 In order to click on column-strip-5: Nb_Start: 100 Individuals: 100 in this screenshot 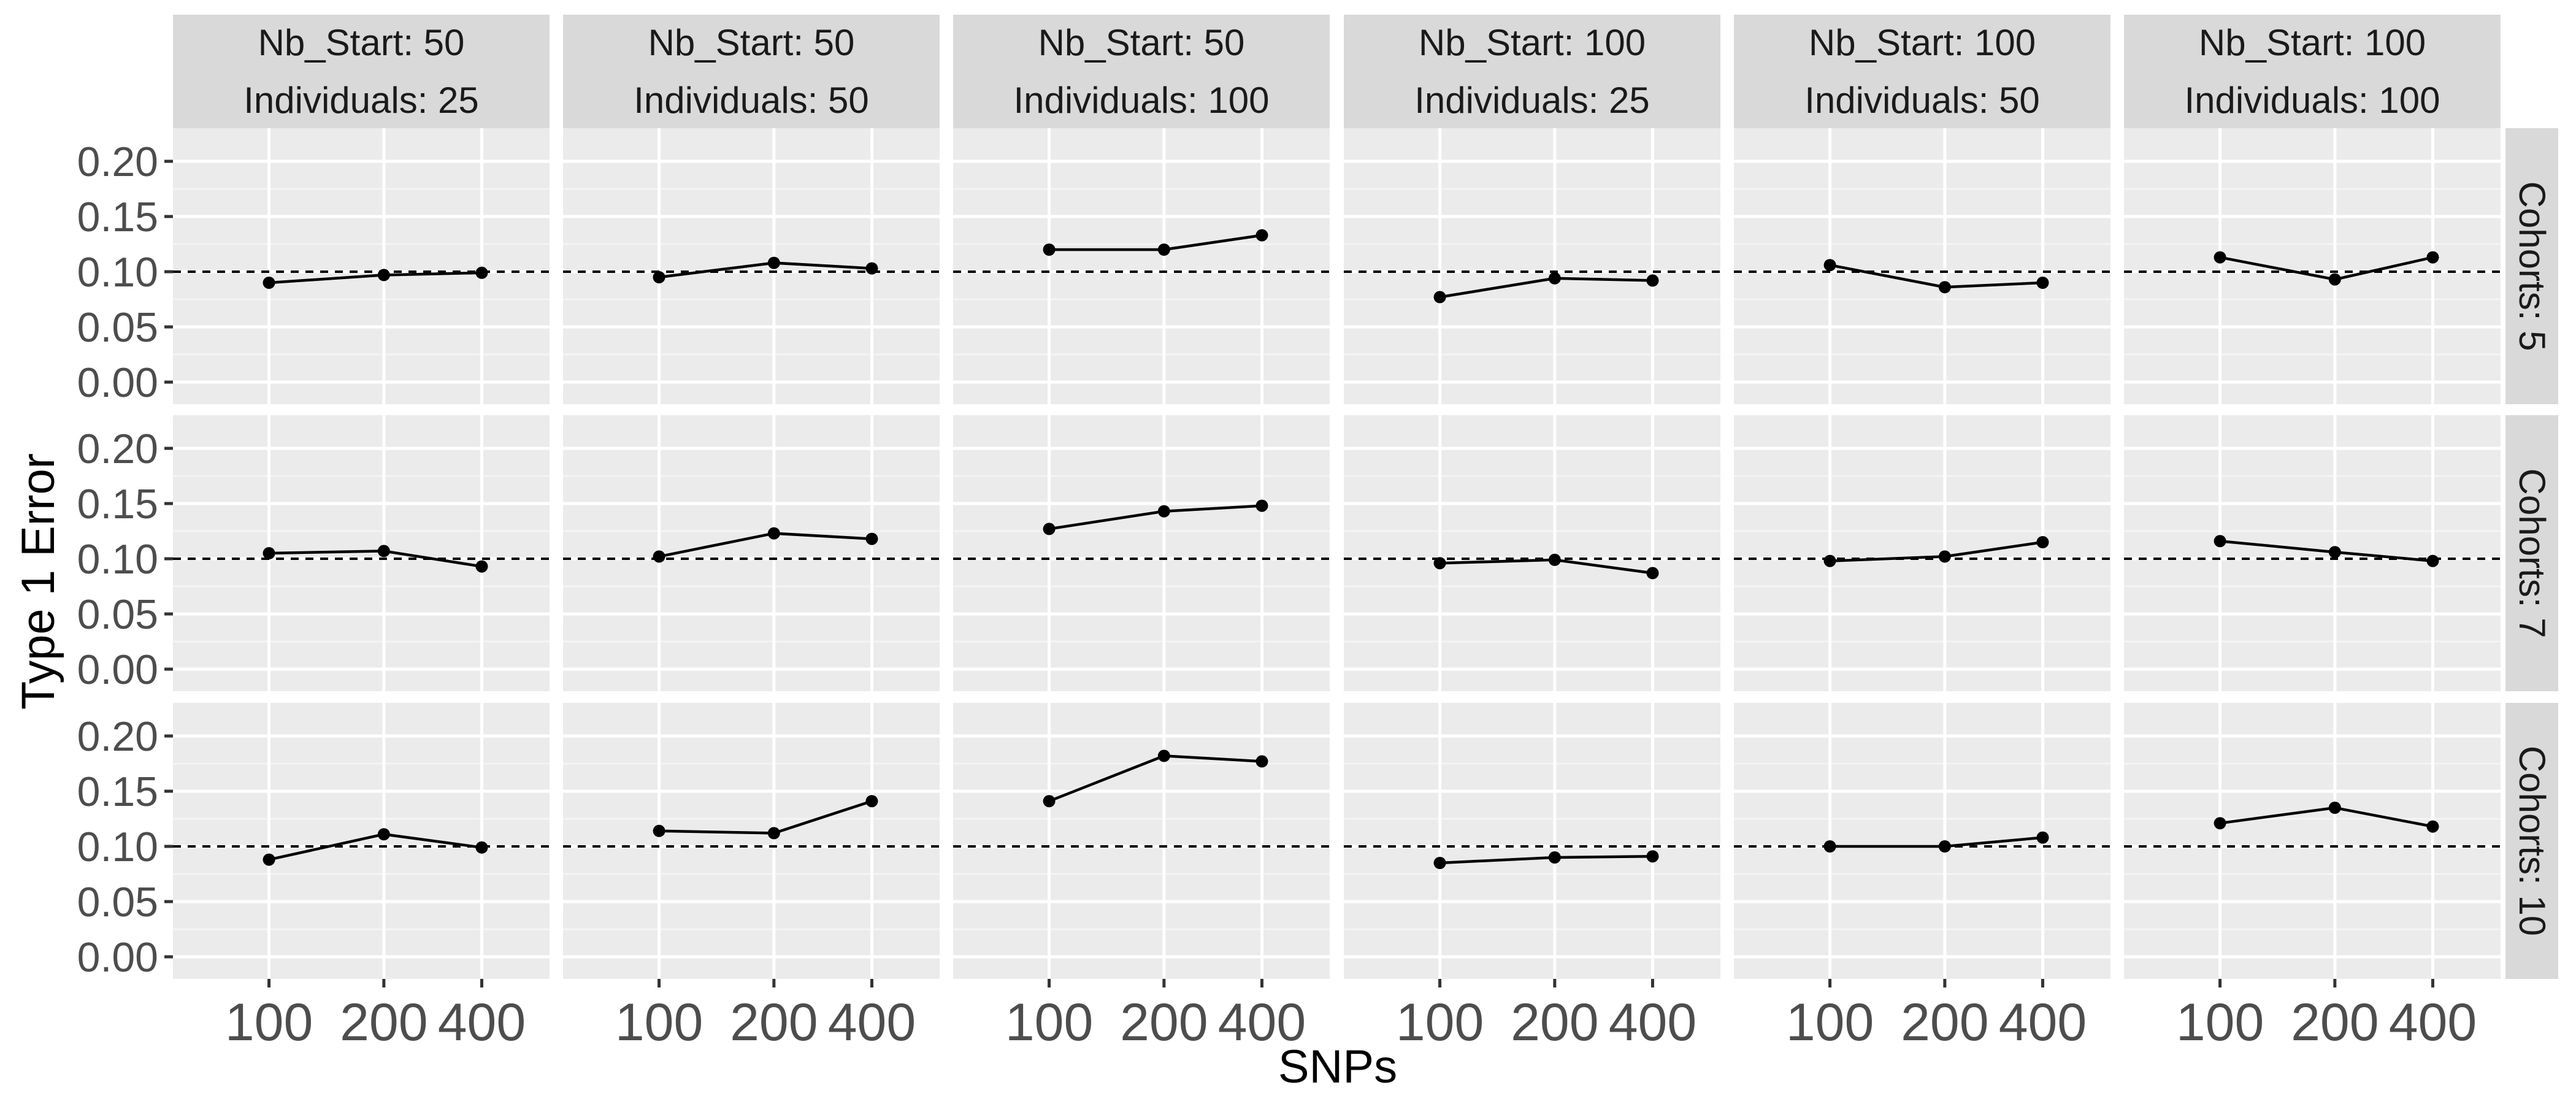, I will do `click(2312, 71)`.